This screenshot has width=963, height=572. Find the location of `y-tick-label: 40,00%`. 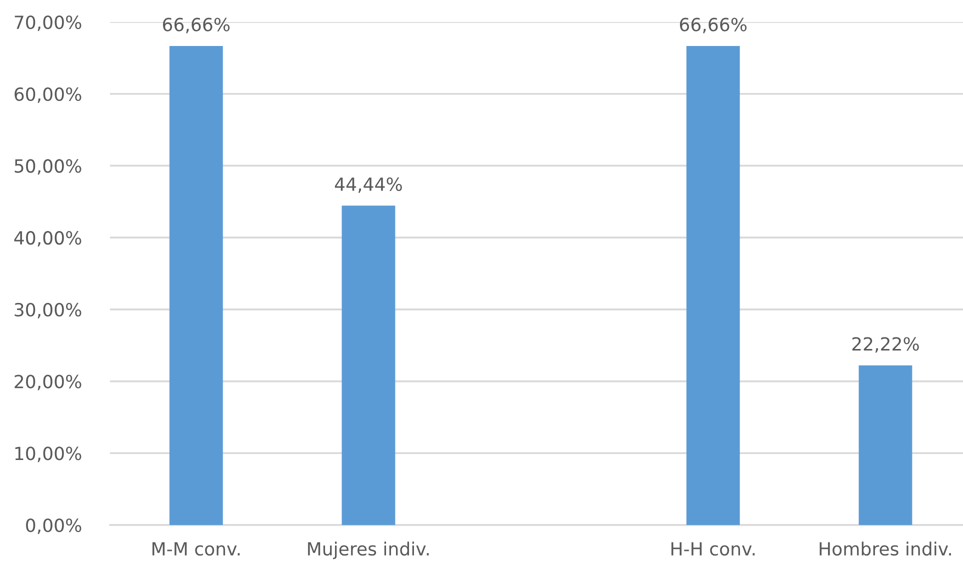

y-tick-label: 40,00% is located at coordinates (48, 239).